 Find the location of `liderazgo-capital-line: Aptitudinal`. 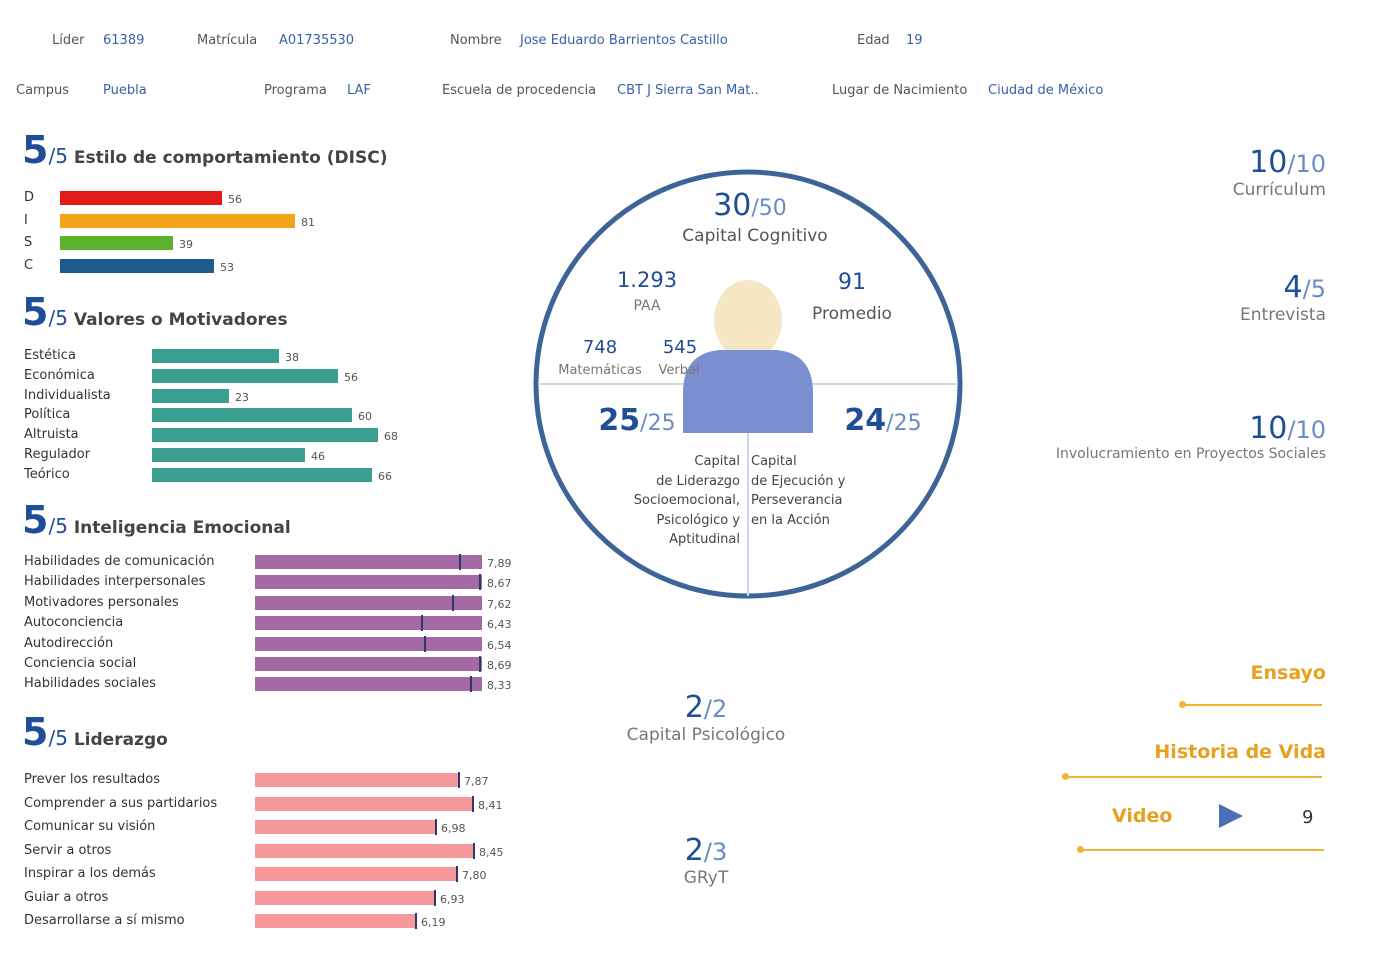

liderazgo-capital-line: Aptitudinal is located at coordinates (704, 539).